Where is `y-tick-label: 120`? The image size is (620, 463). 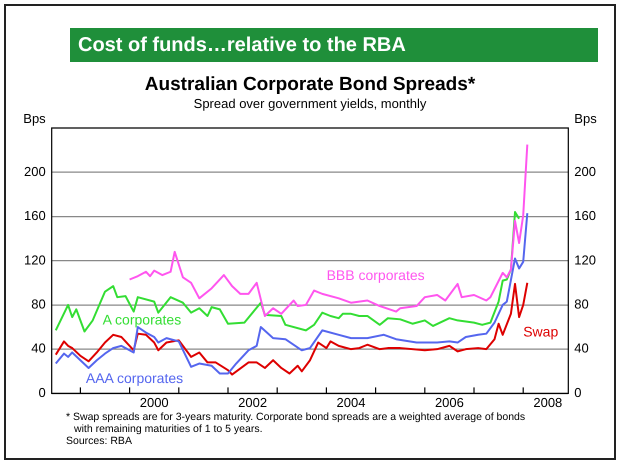 y-tick-label: 120 is located at coordinates (35, 260).